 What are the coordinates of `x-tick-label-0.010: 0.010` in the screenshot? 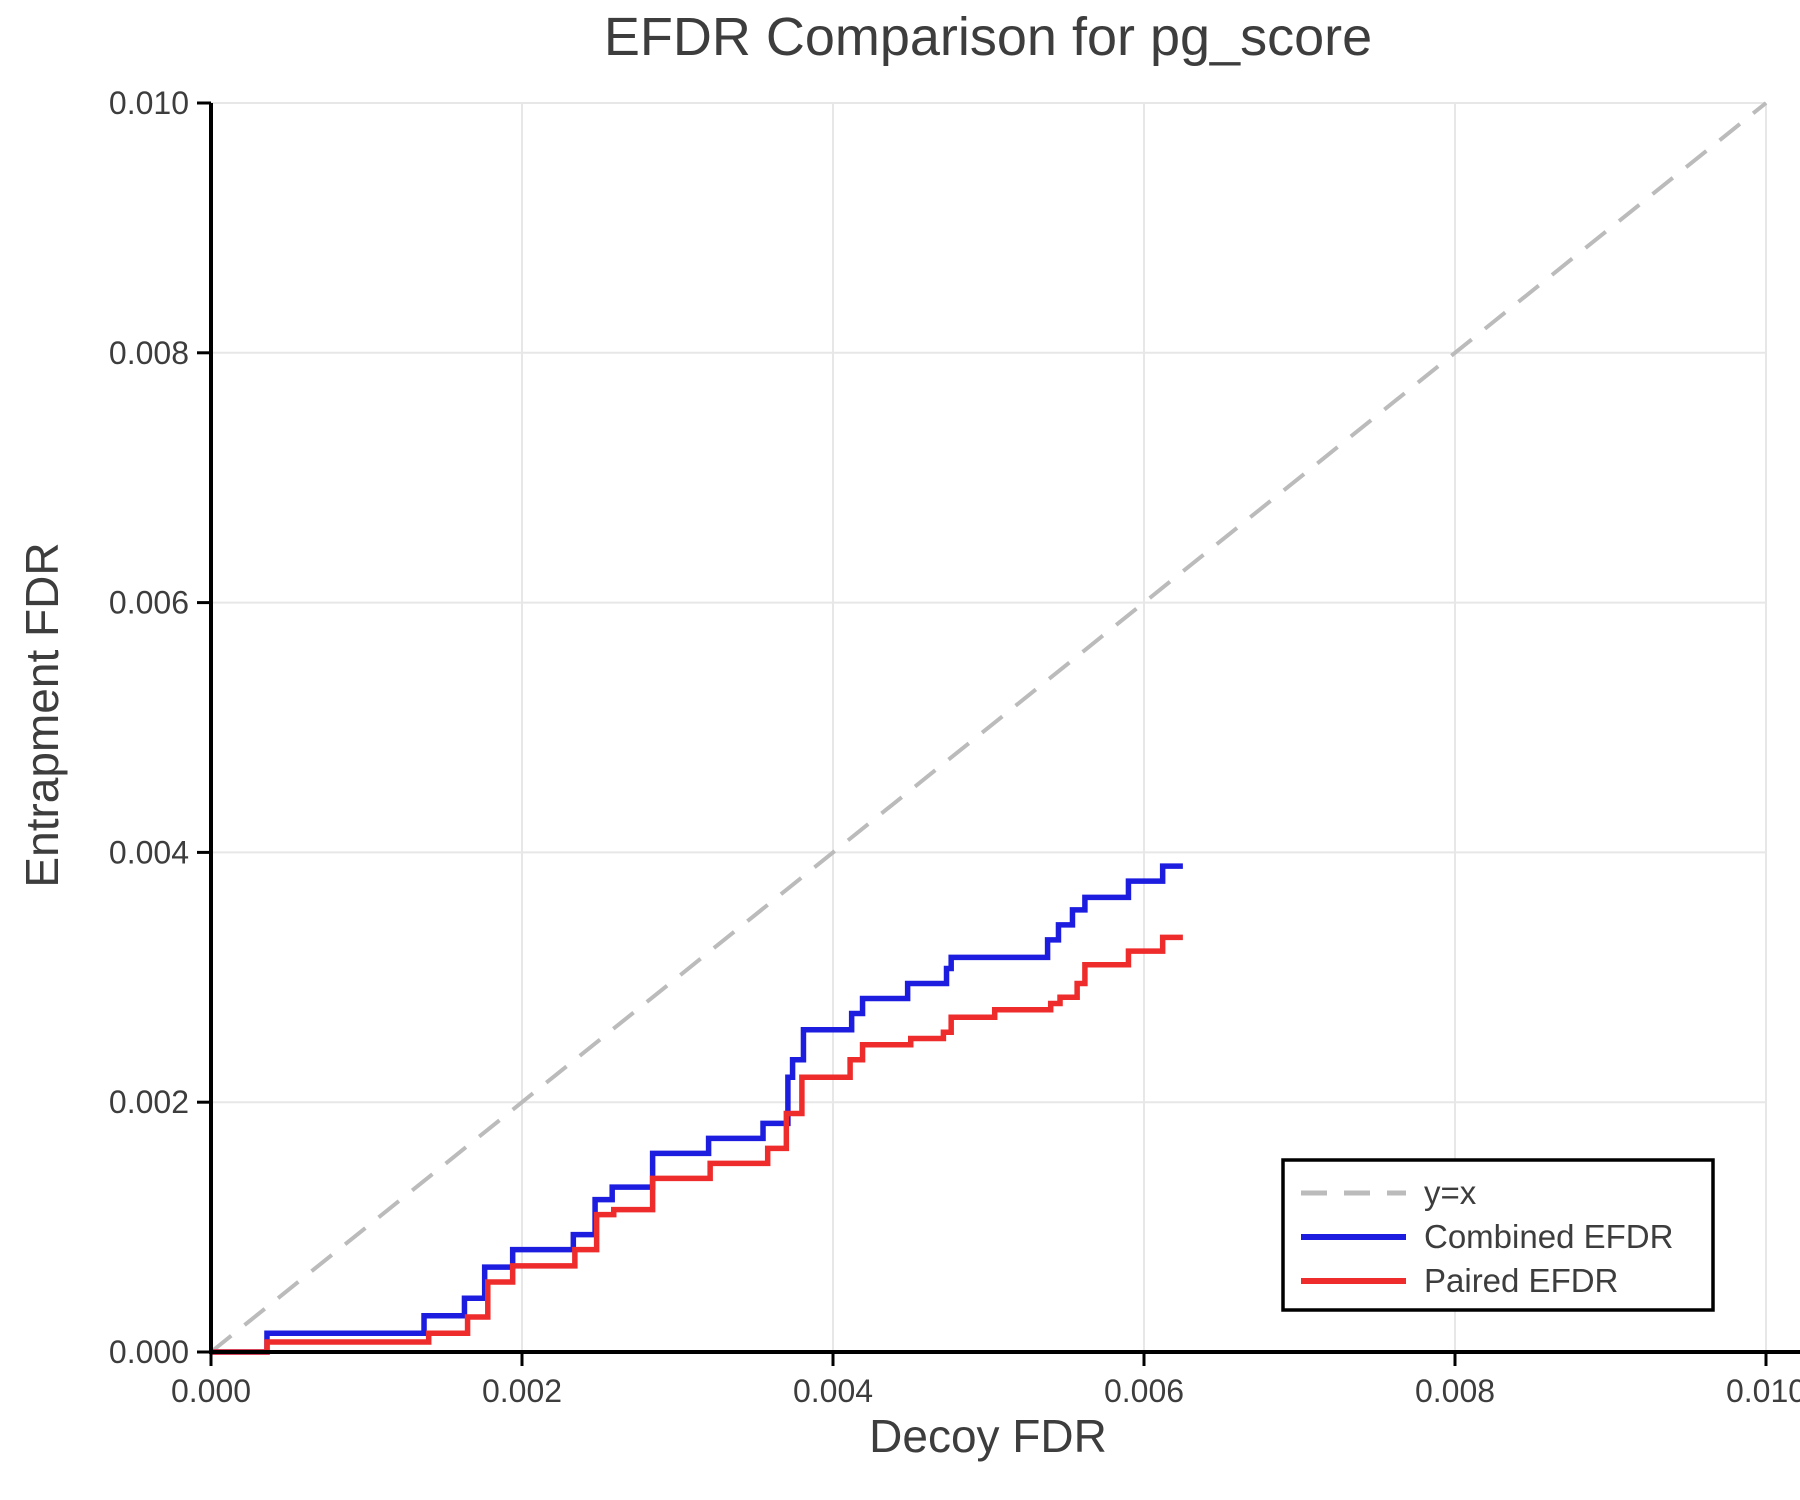 It's located at (1763, 1391).